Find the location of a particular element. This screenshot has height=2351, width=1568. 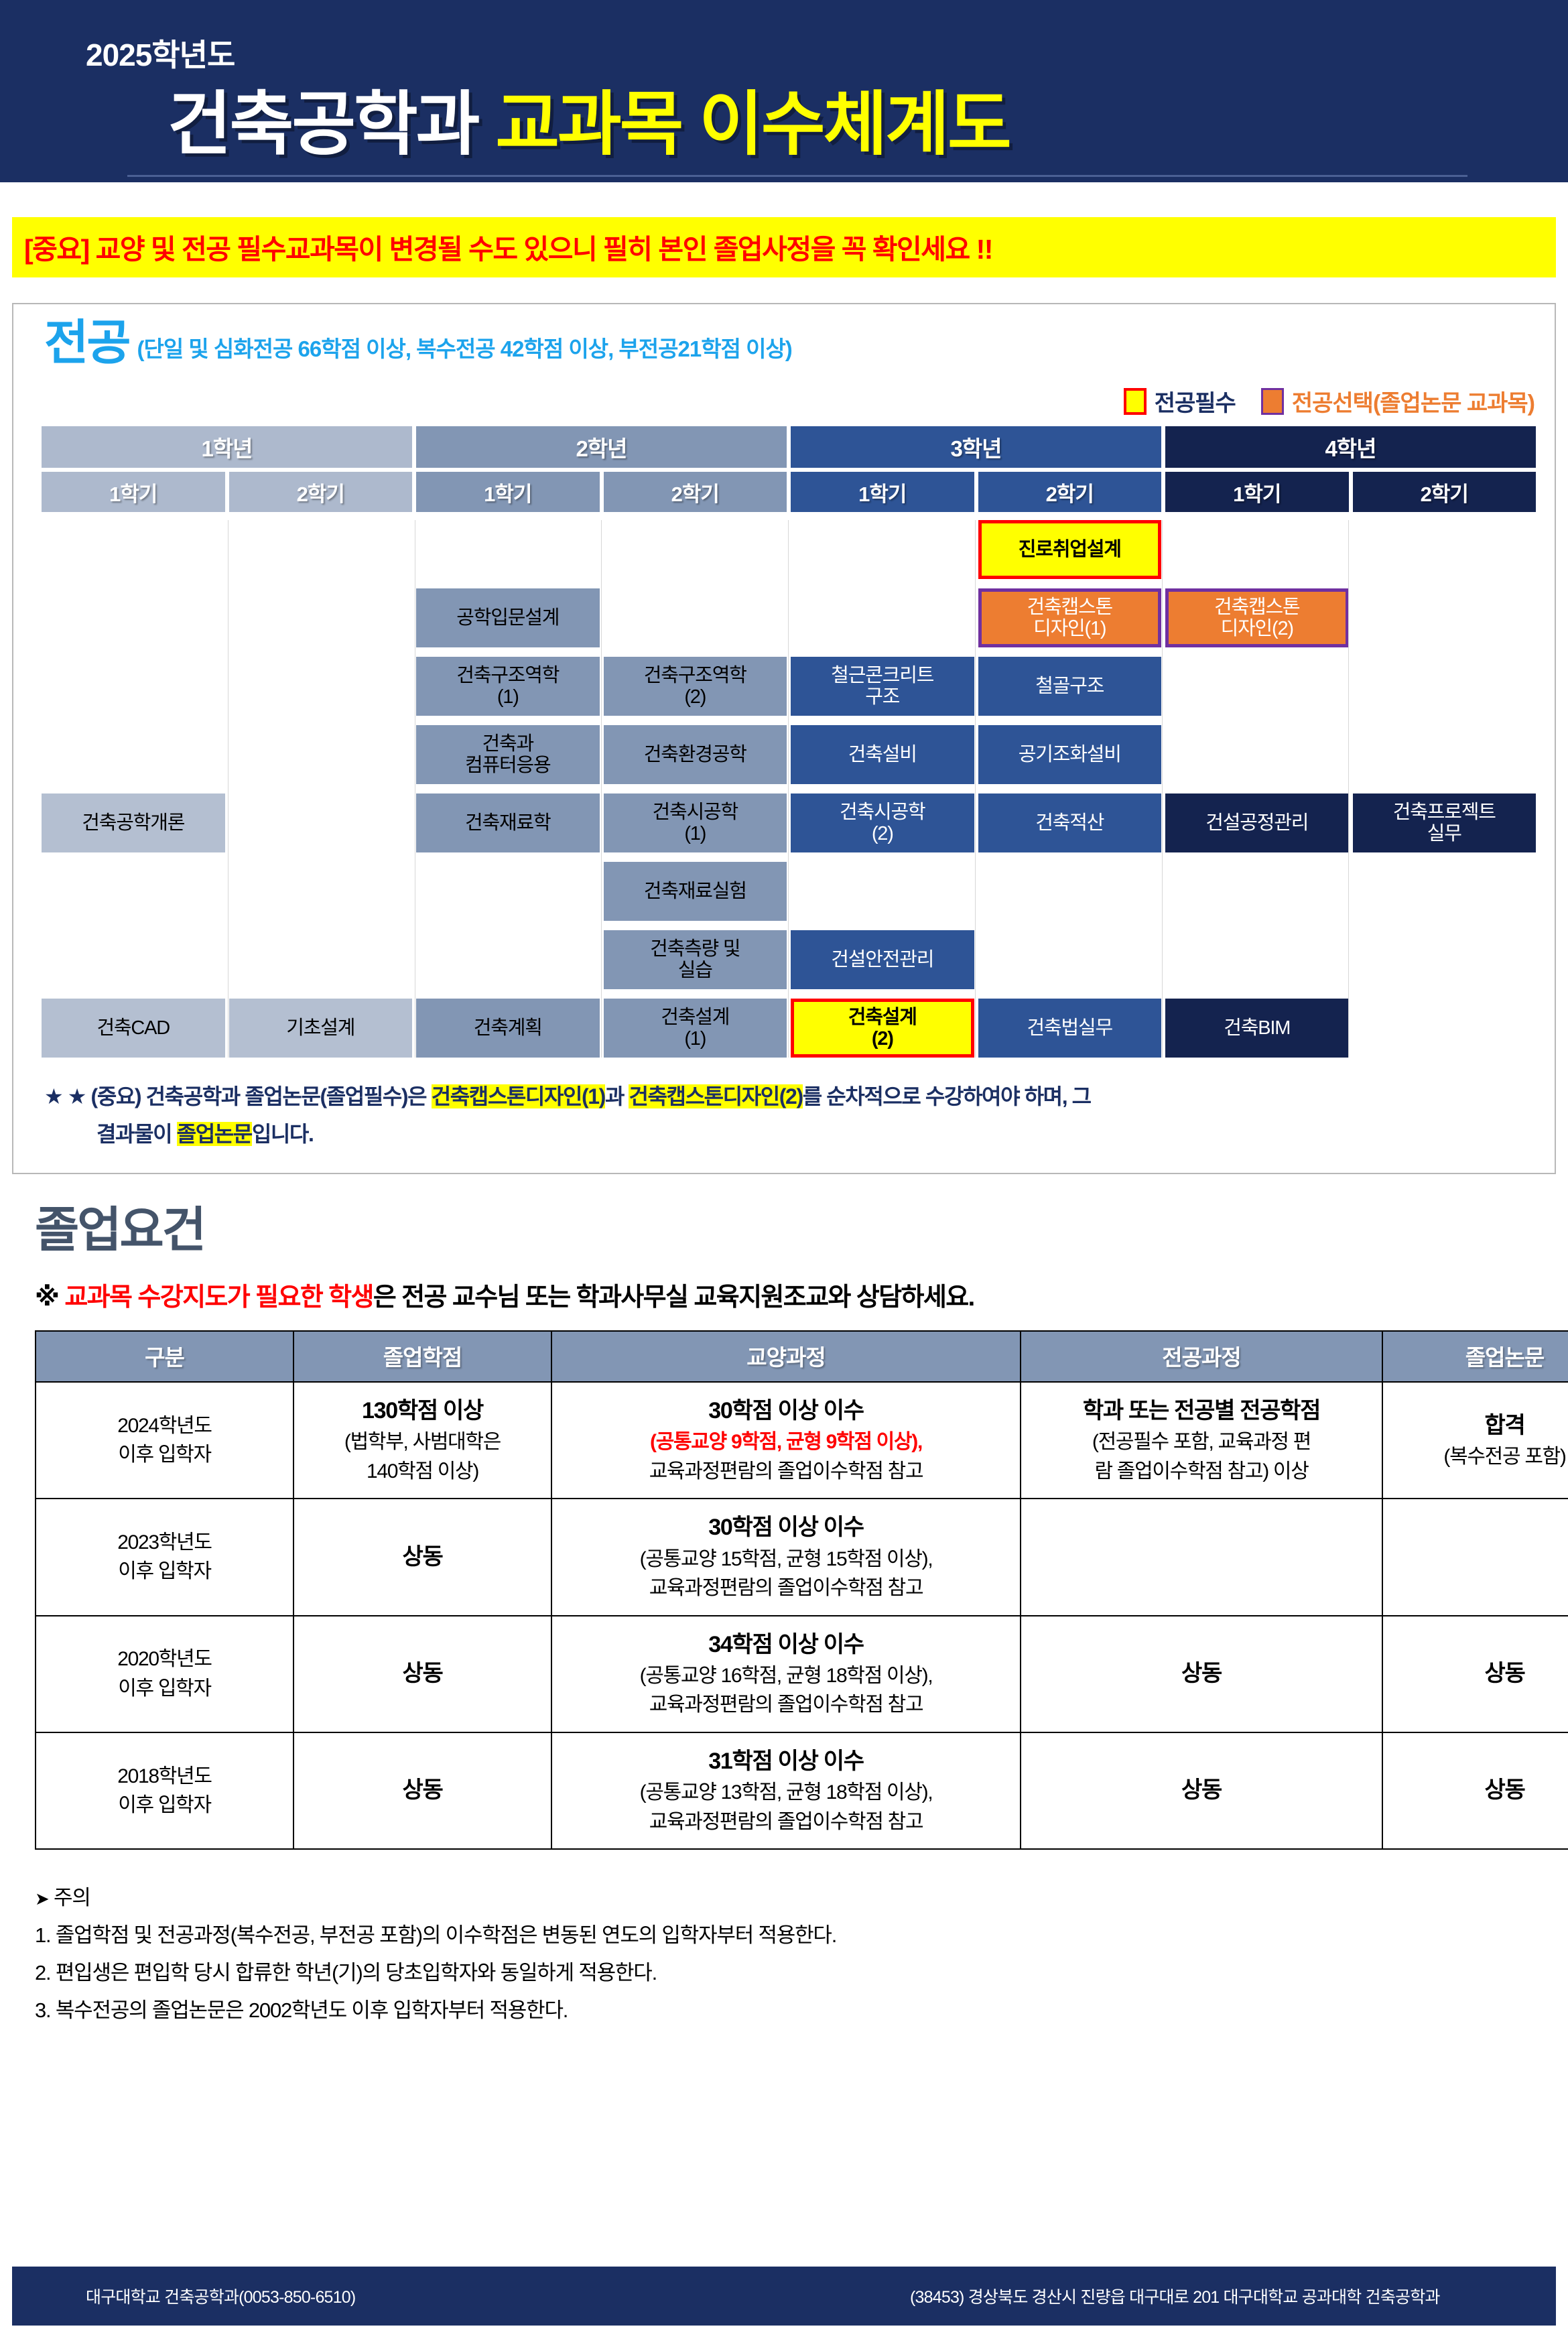

major-title: 학과 또는 전공별 전공학점 is located at coordinates (1201, 1411).